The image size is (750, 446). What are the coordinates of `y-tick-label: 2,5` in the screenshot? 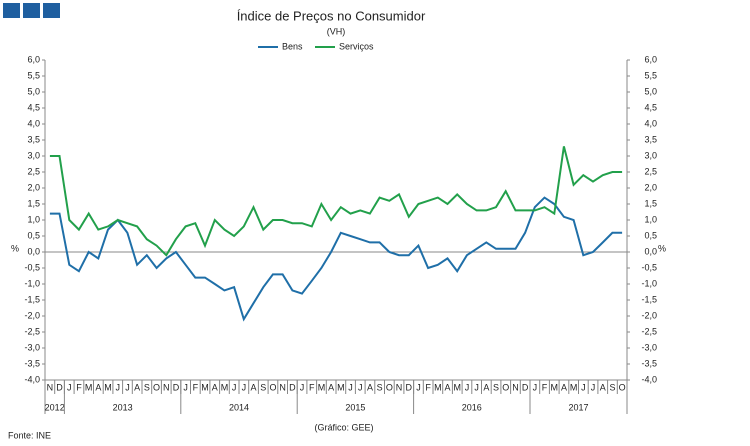 It's located at (33, 171).